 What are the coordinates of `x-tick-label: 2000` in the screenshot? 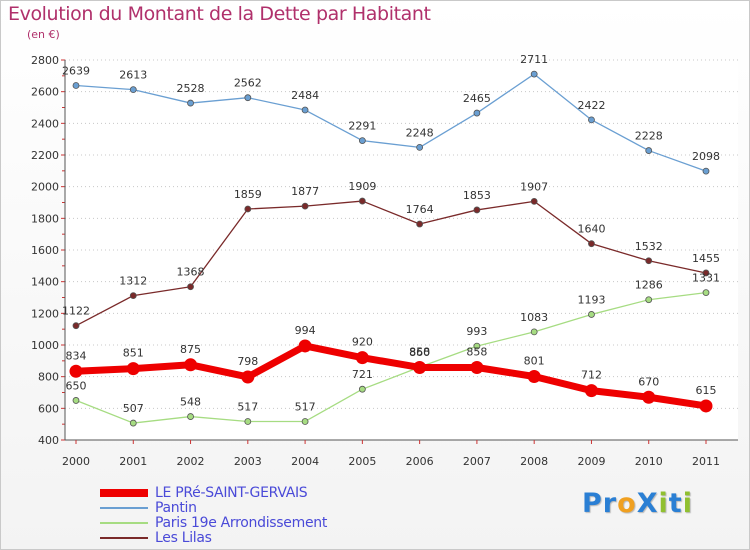 It's located at (76, 461).